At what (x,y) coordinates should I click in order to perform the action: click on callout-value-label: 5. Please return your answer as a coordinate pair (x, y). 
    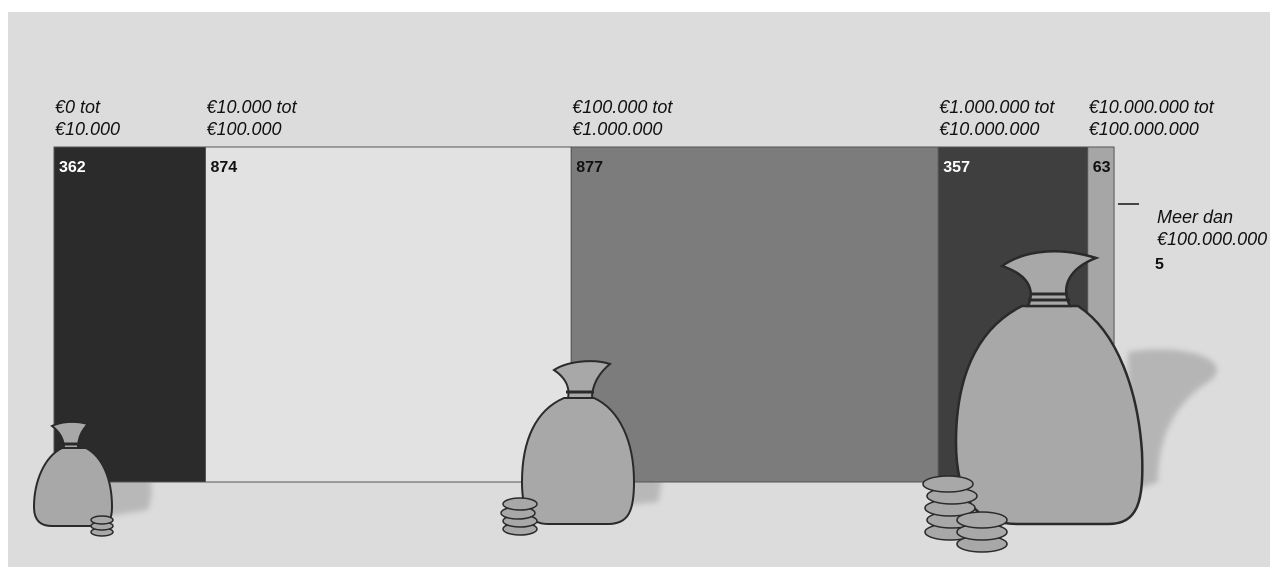
    Looking at the image, I should click on (1159, 265).